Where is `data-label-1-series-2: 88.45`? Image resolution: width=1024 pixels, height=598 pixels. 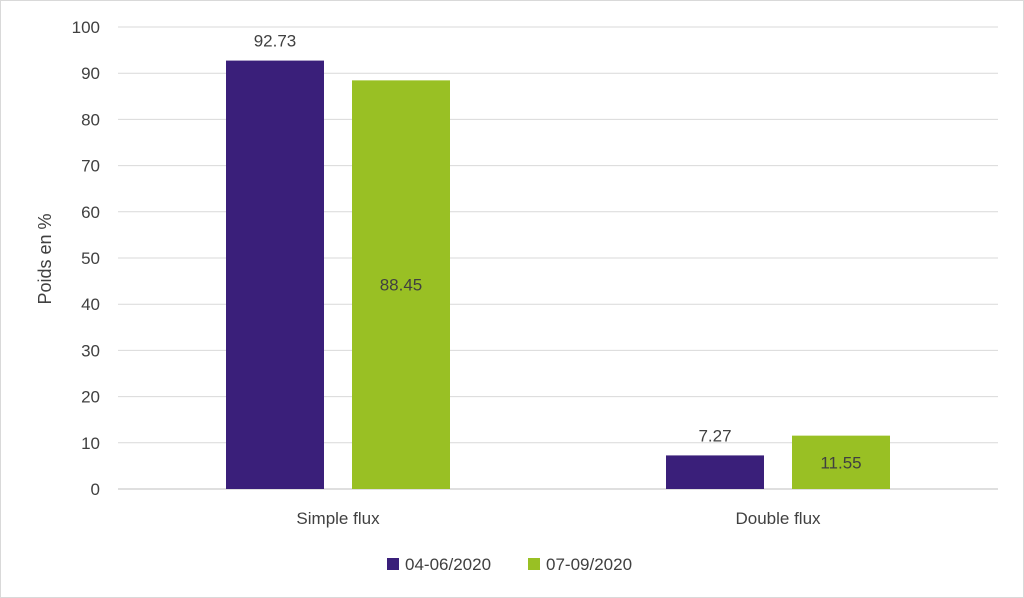
data-label-1-series-2: 88.45 is located at coordinates (401, 285).